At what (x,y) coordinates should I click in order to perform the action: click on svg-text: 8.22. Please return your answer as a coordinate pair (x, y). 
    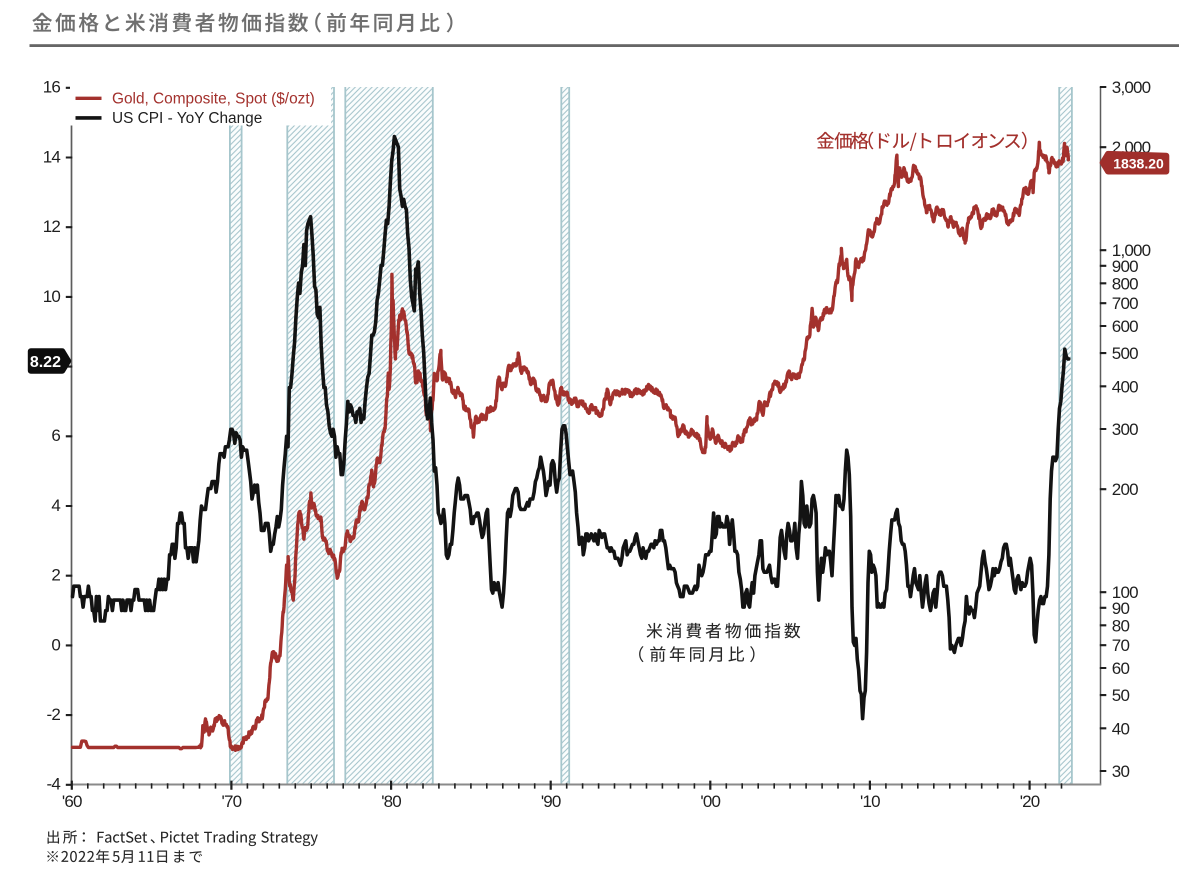
    Looking at the image, I should click on (45, 362).